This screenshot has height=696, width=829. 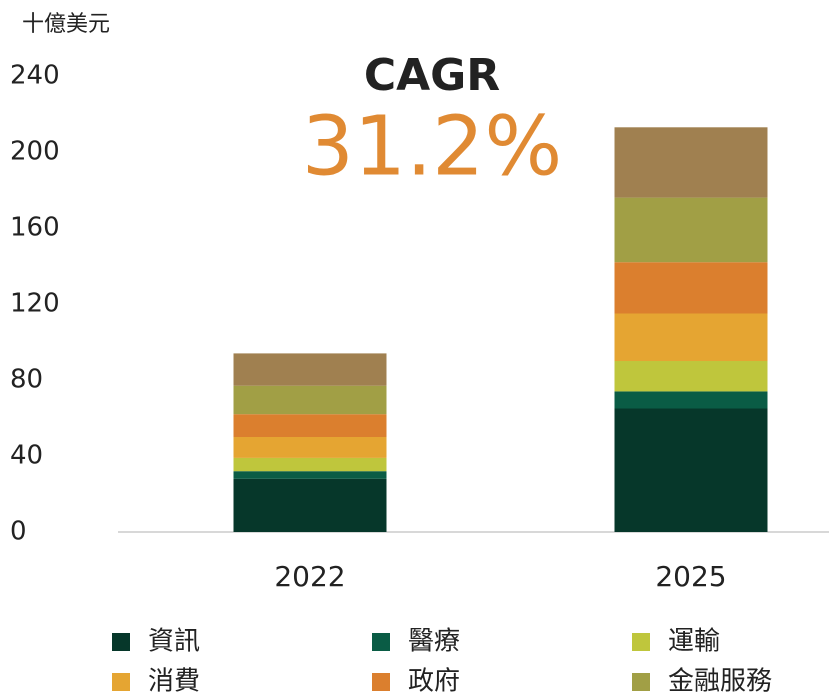 What do you see at coordinates (18, 532) in the screenshot?
I see `y-tick-label: 0` at bounding box center [18, 532].